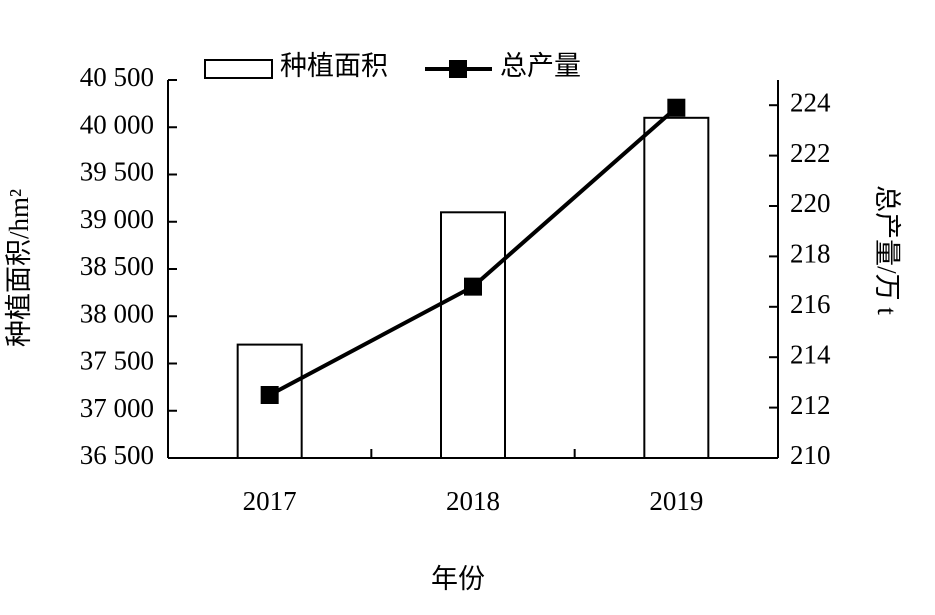 This screenshot has height=615, width=935. Describe the element at coordinates (270, 501) in the screenshot. I see `x-tick-label: 2017` at that location.